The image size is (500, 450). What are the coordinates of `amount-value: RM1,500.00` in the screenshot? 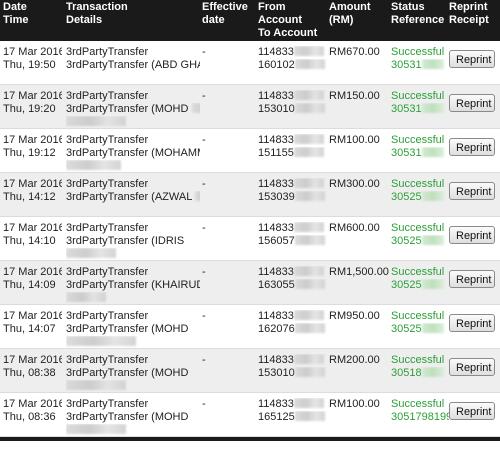 It's located at (359, 272).